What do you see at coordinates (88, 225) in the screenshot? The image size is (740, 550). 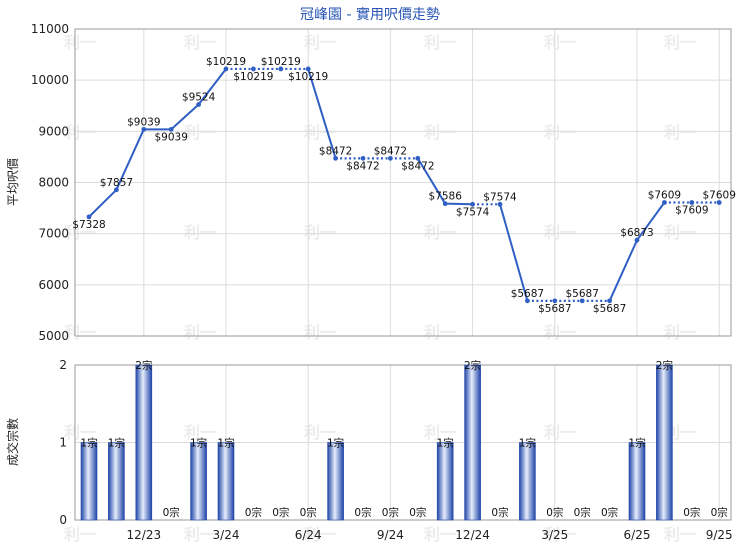 I see `price-data-label: $7328` at bounding box center [88, 225].